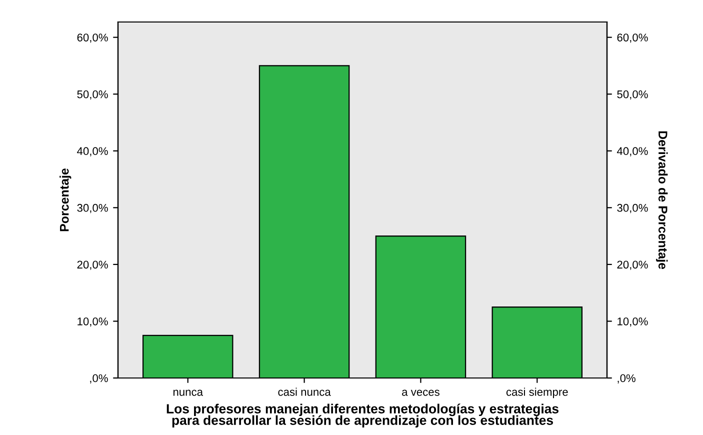 The width and height of the screenshot is (703, 435). What do you see at coordinates (99, 379) in the screenshot?
I see `y-tick-label: ,0%` at bounding box center [99, 379].